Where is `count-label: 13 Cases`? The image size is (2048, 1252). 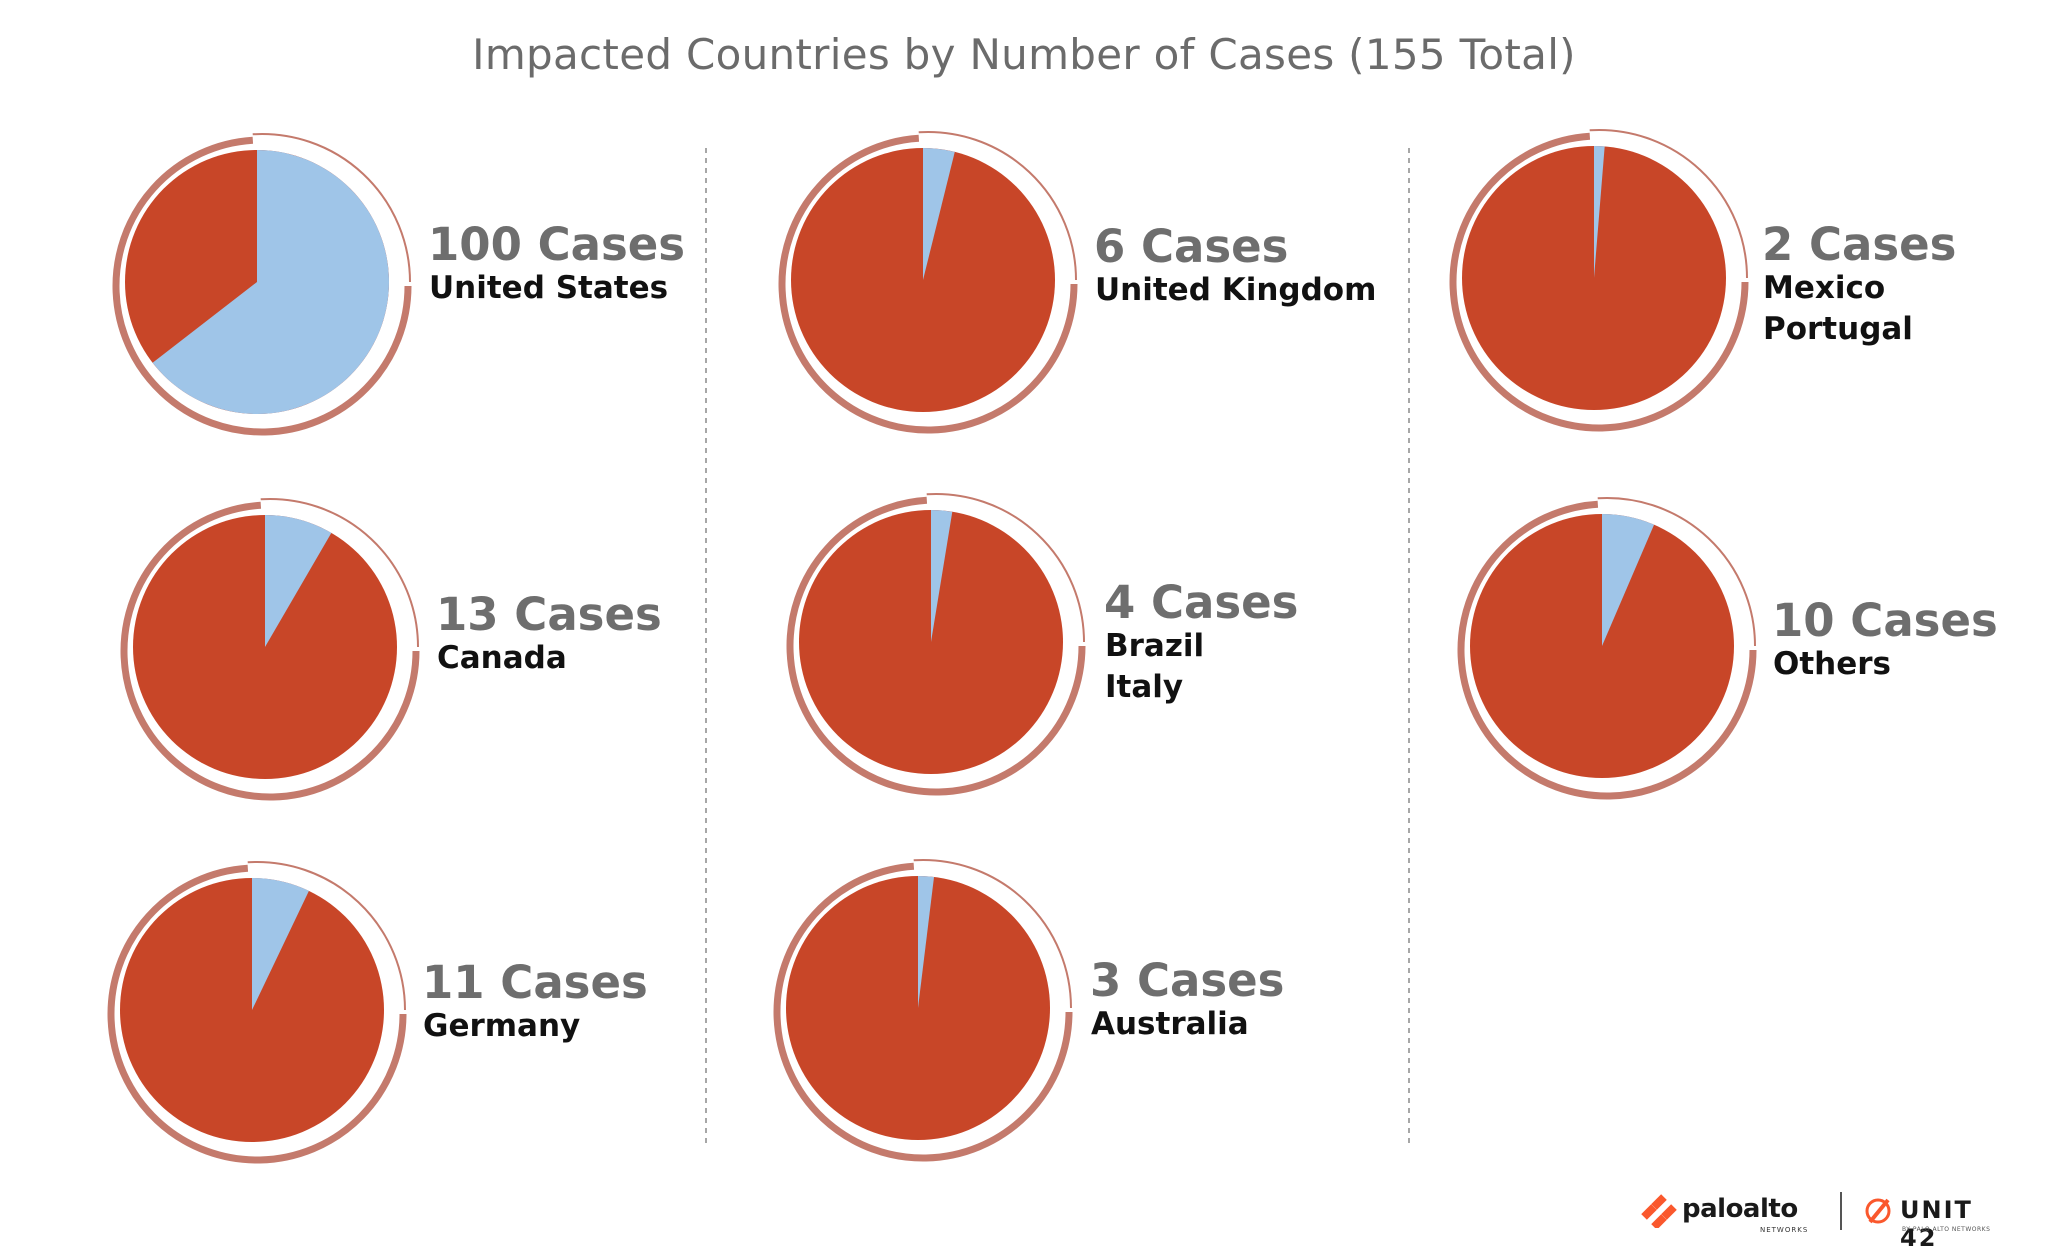
count-label: 13 Cases is located at coordinates (549, 614).